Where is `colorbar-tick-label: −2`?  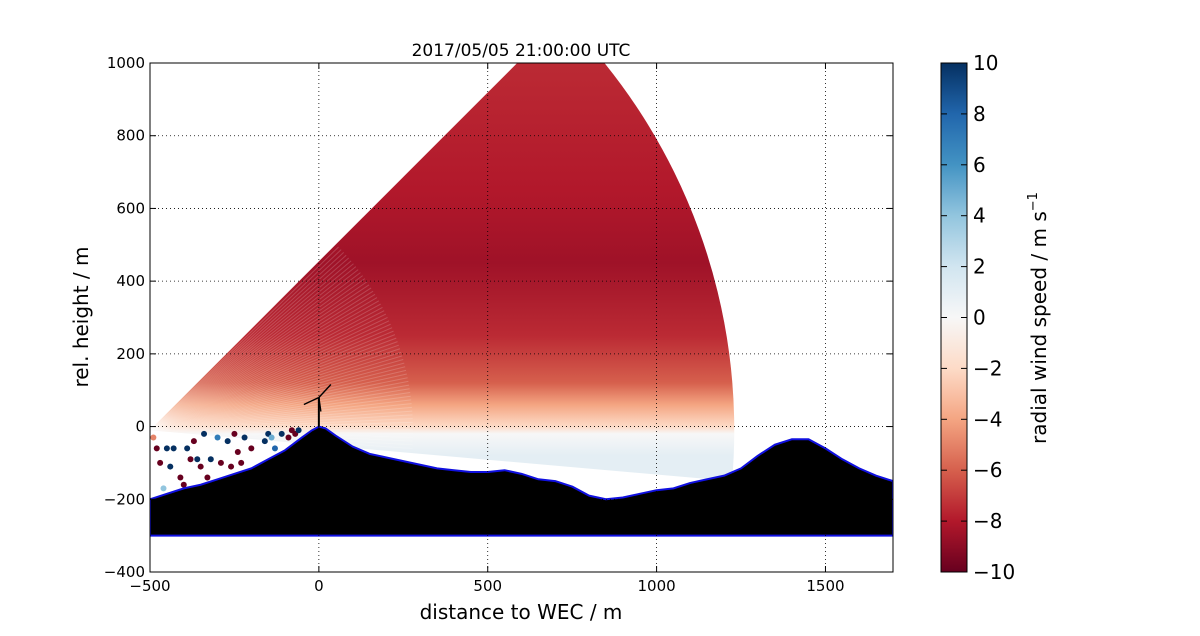 colorbar-tick-label: −2 is located at coordinates (987, 368).